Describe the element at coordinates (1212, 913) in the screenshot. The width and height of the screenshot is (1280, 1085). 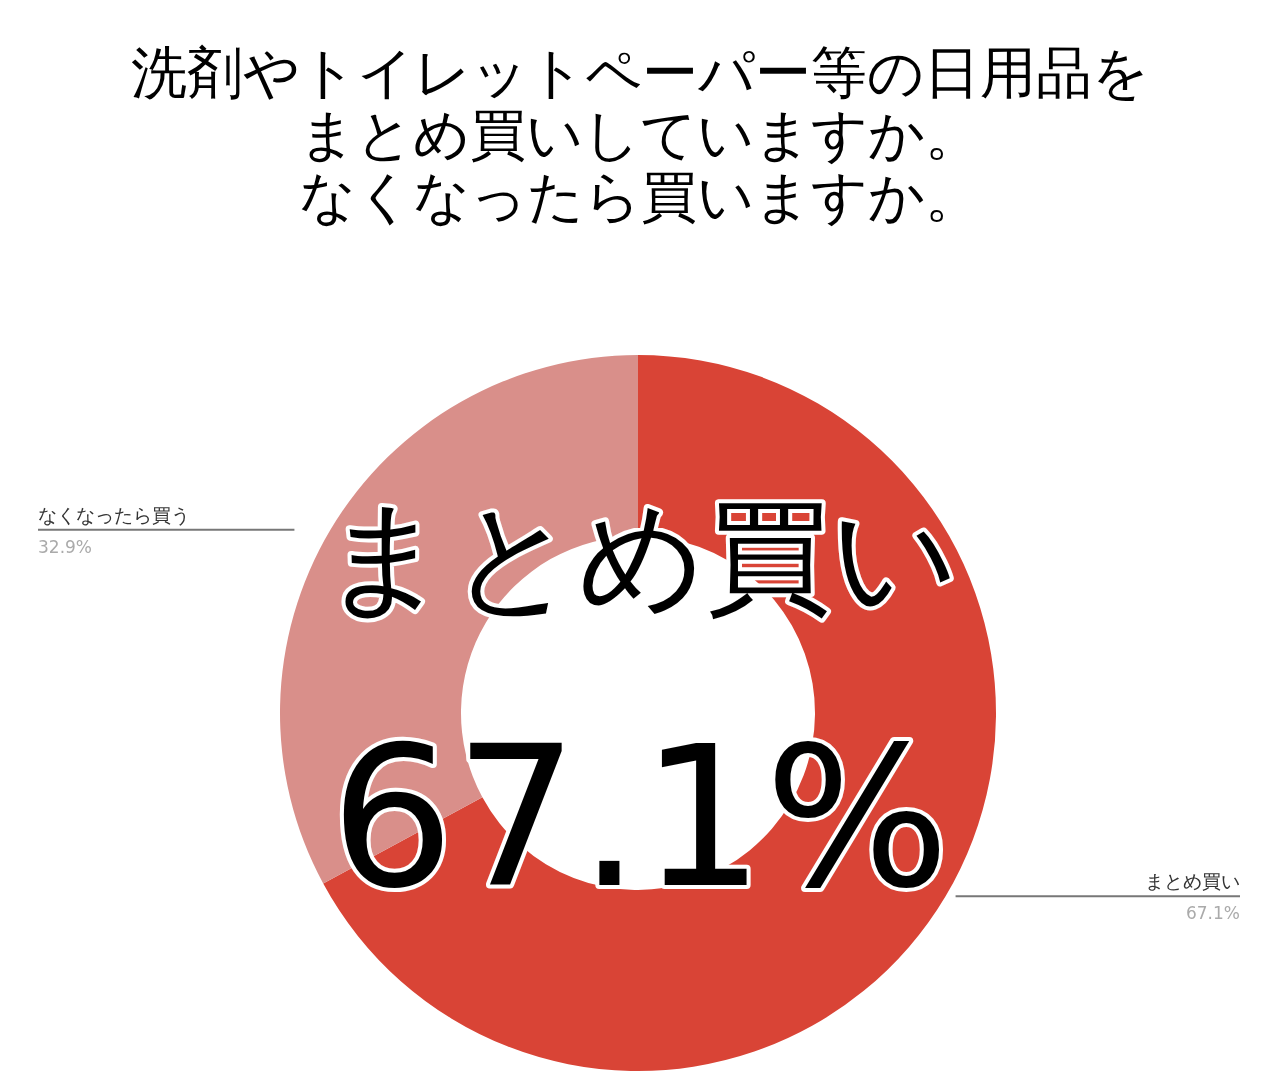
I see `data-label: 67.1%` at that location.